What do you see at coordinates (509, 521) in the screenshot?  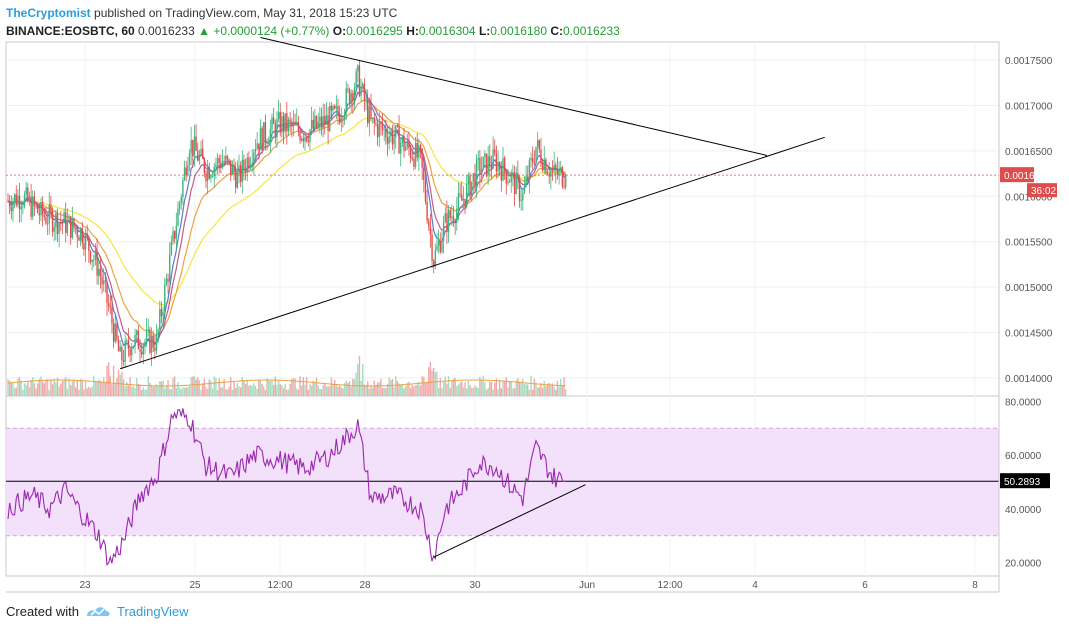 I see `rsi-support-trendline` at bounding box center [509, 521].